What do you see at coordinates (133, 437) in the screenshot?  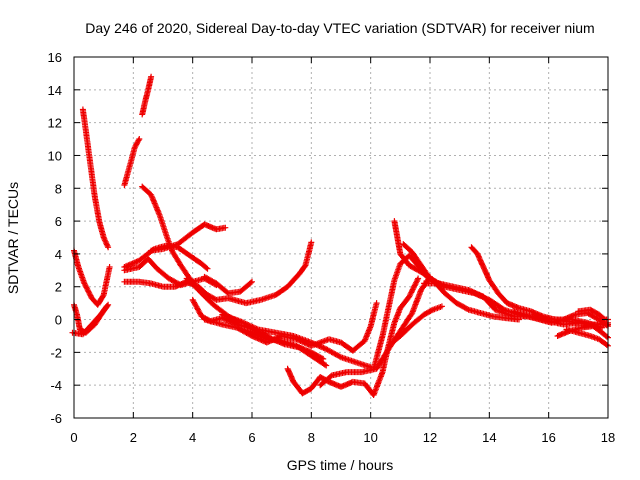 I see `x-tick-label: 2` at bounding box center [133, 437].